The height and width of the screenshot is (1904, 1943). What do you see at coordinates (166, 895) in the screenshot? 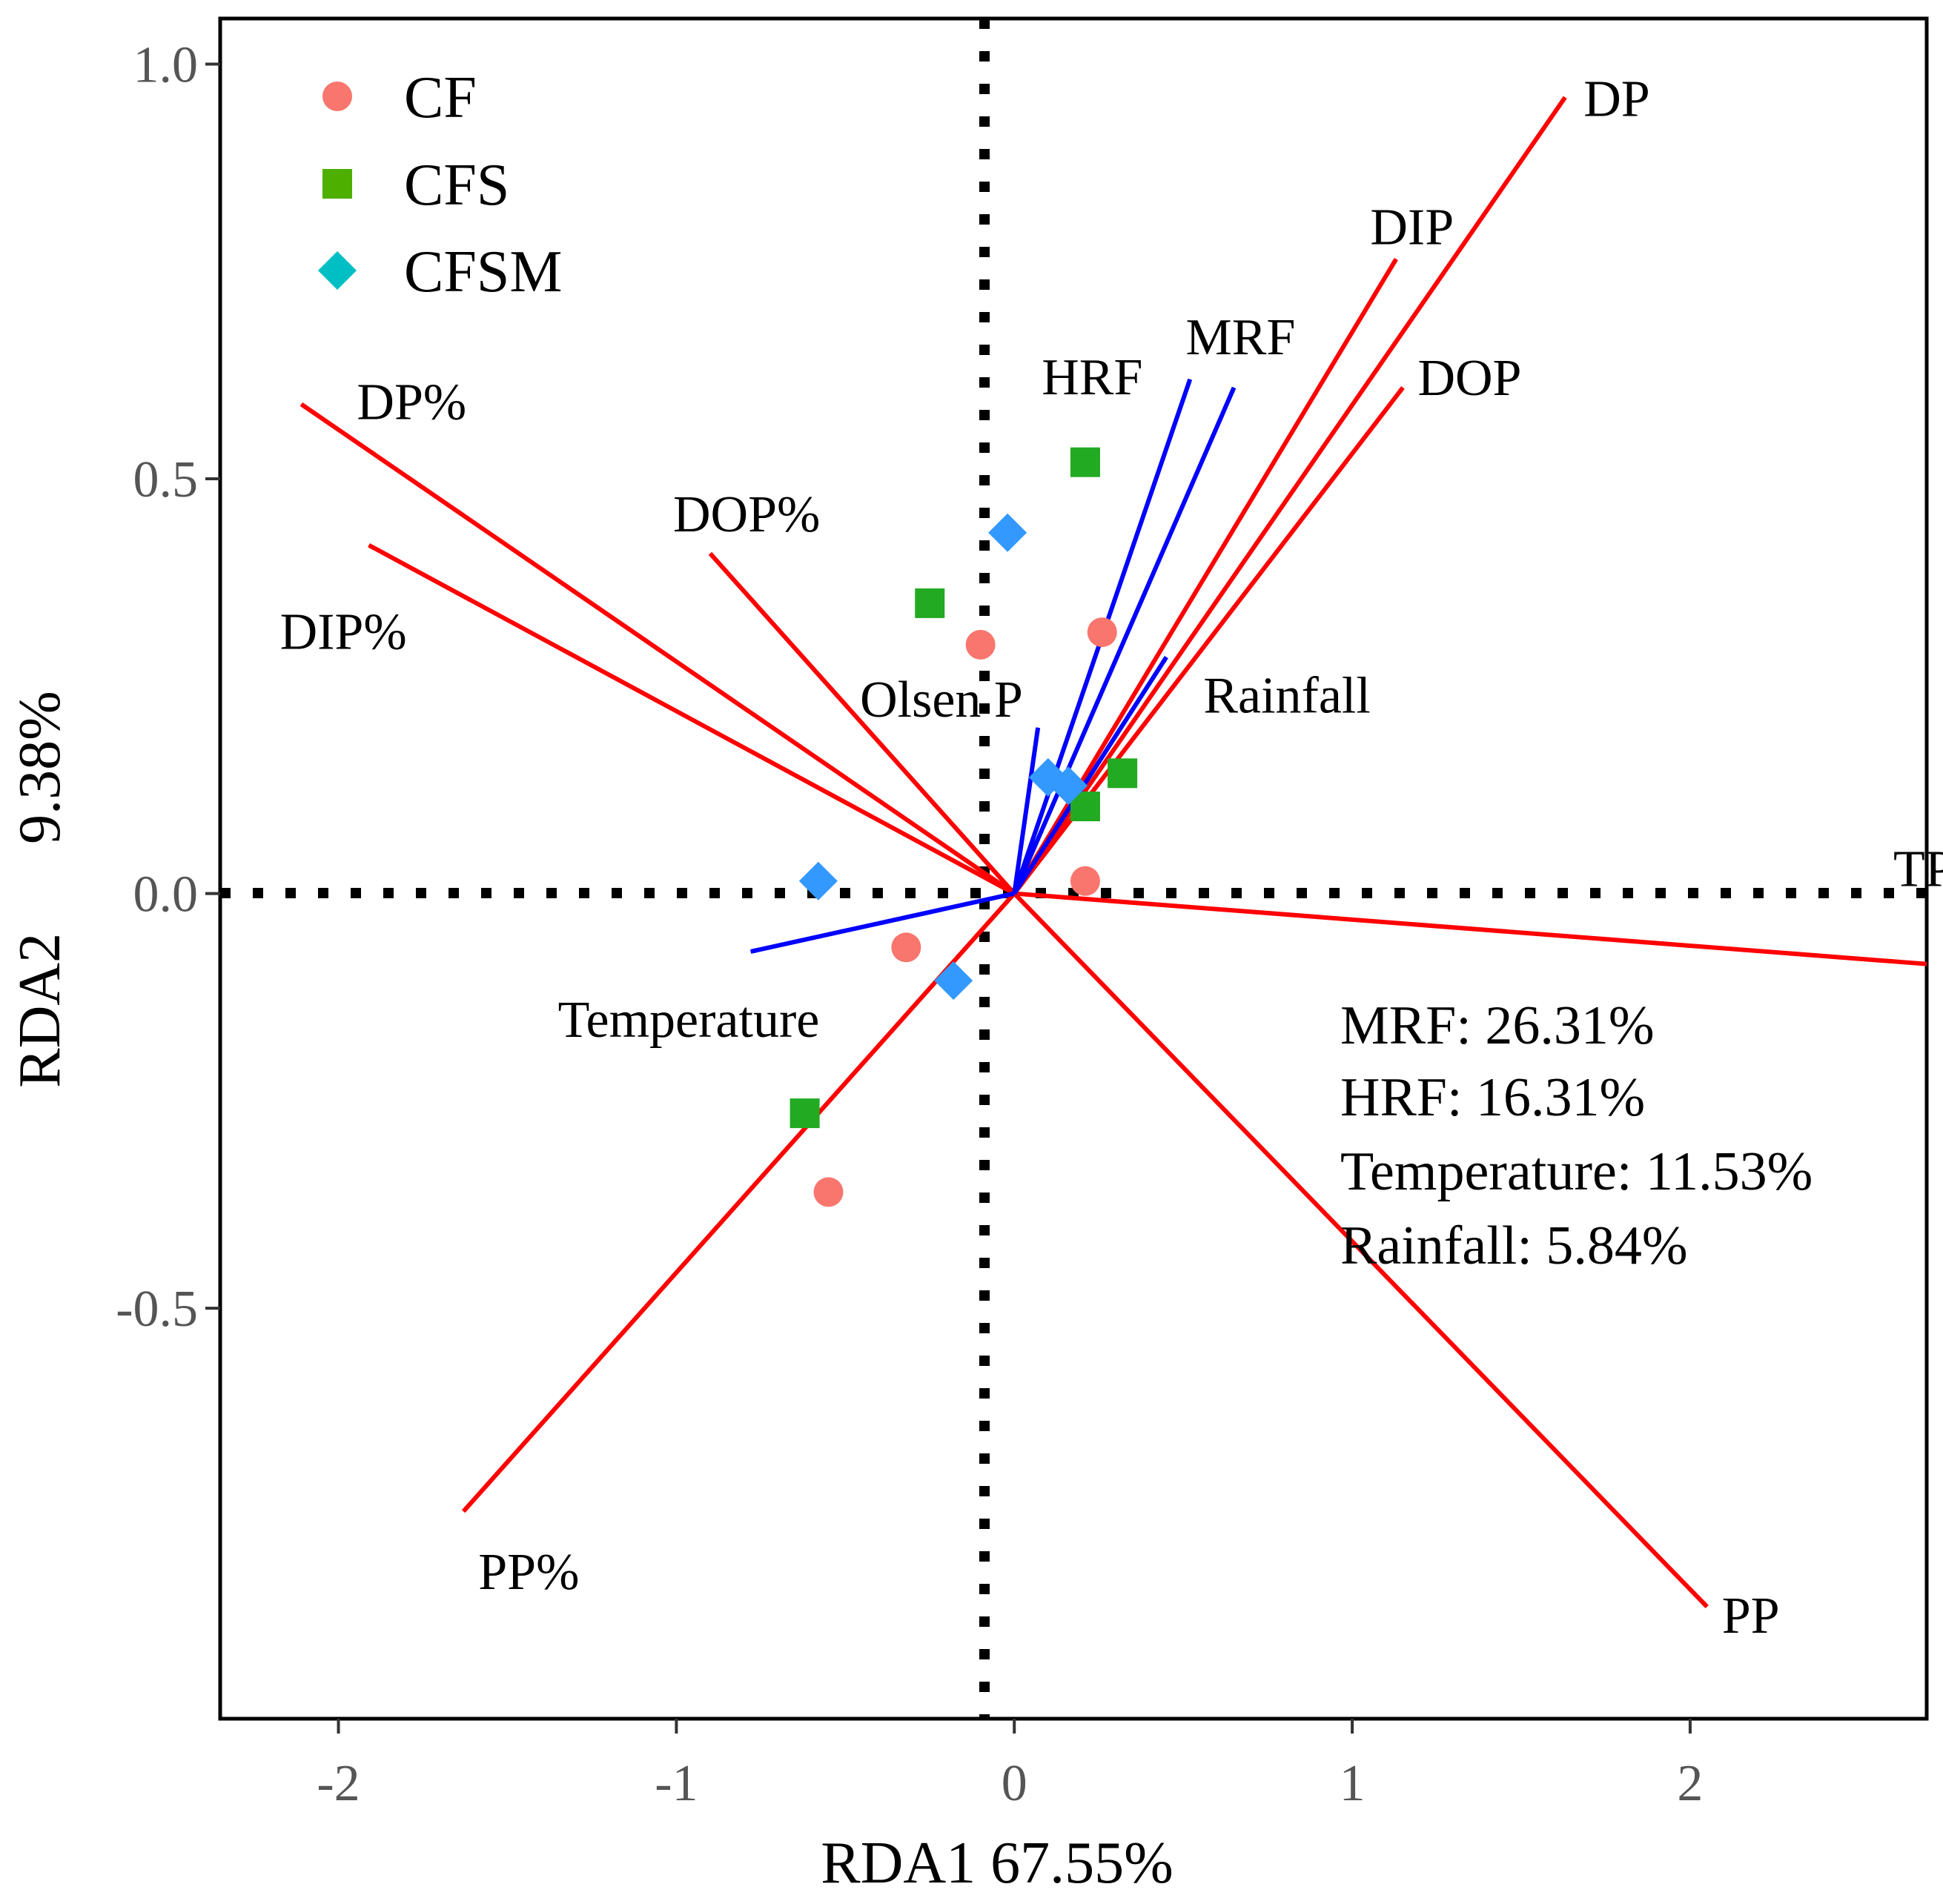
I see `y-tick-label: 0.0` at bounding box center [166, 895].